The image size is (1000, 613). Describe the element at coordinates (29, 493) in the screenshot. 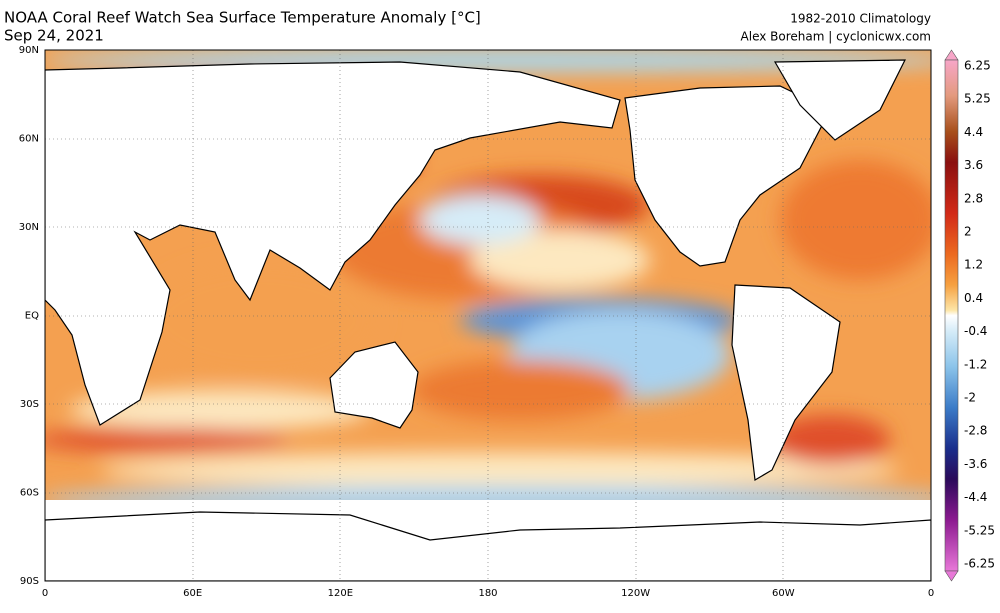

I see `lat-label: 60S` at that location.